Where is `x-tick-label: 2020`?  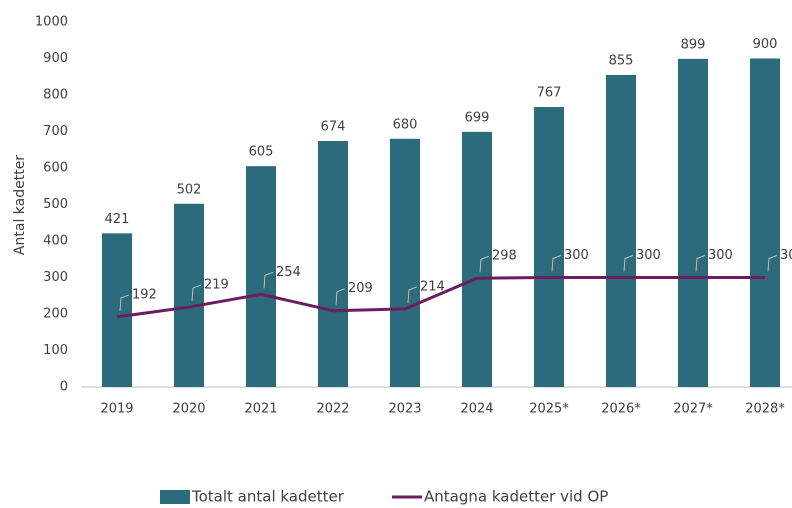 x-tick-label: 2020 is located at coordinates (188, 409).